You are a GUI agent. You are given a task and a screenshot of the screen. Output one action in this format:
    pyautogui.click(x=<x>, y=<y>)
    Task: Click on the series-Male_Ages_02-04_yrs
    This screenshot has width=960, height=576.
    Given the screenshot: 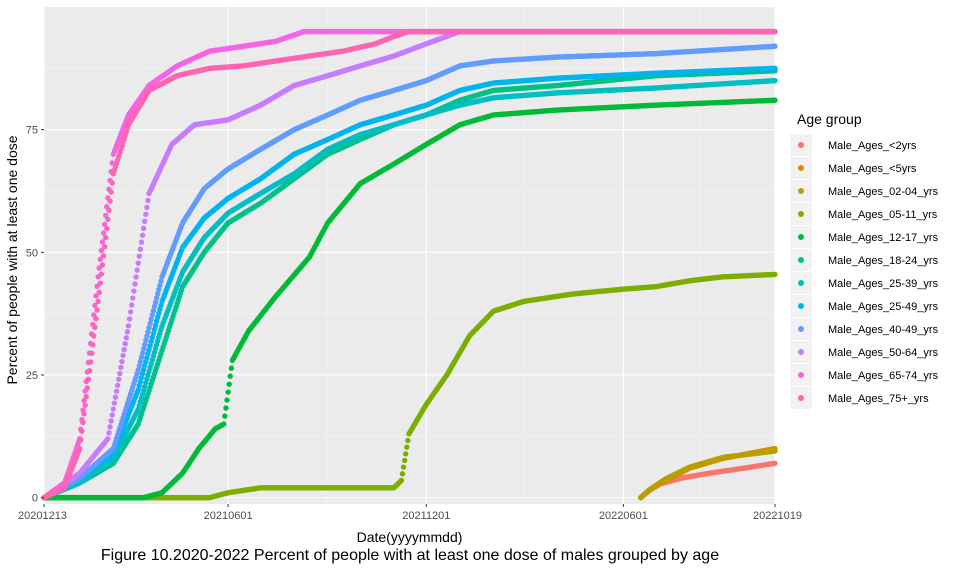 What is the action you would take?
    pyautogui.click(x=708, y=474)
    